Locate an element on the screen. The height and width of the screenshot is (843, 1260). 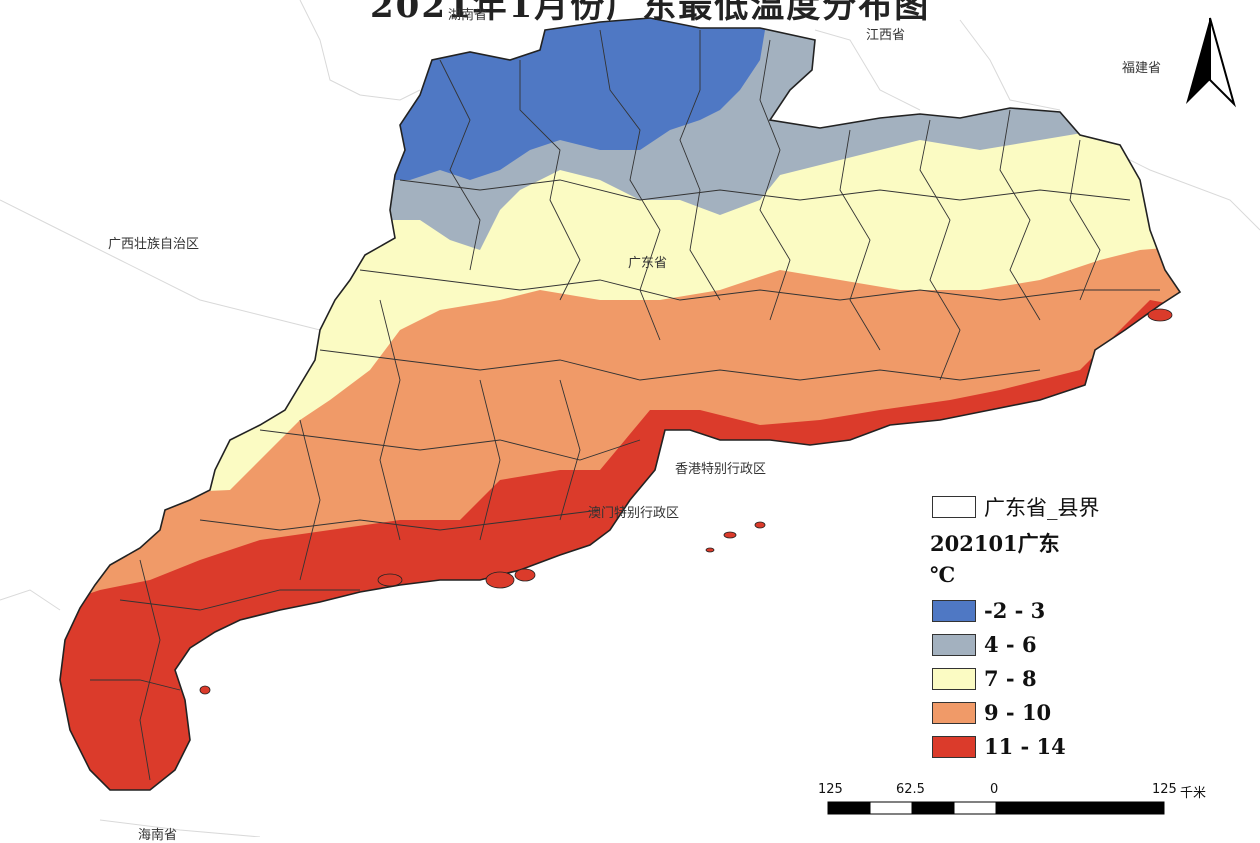
unit-label: ℃ is located at coordinates (943, 574).